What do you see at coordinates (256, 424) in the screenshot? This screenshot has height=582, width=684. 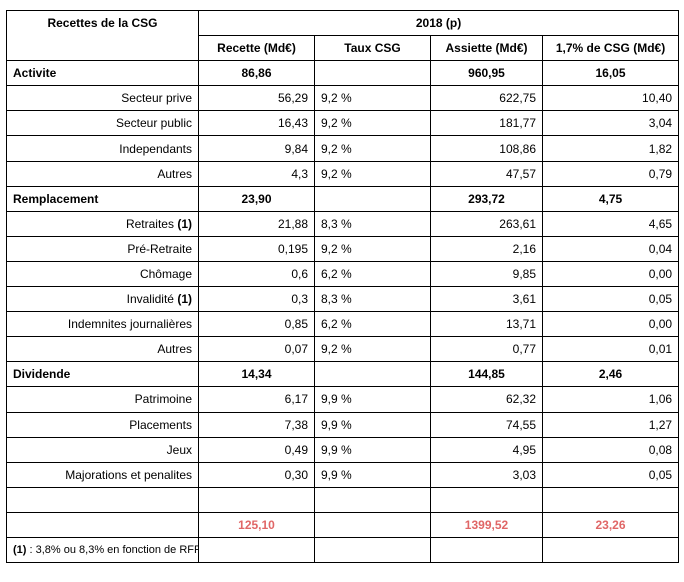 I see `recette-cell: 7,38` at bounding box center [256, 424].